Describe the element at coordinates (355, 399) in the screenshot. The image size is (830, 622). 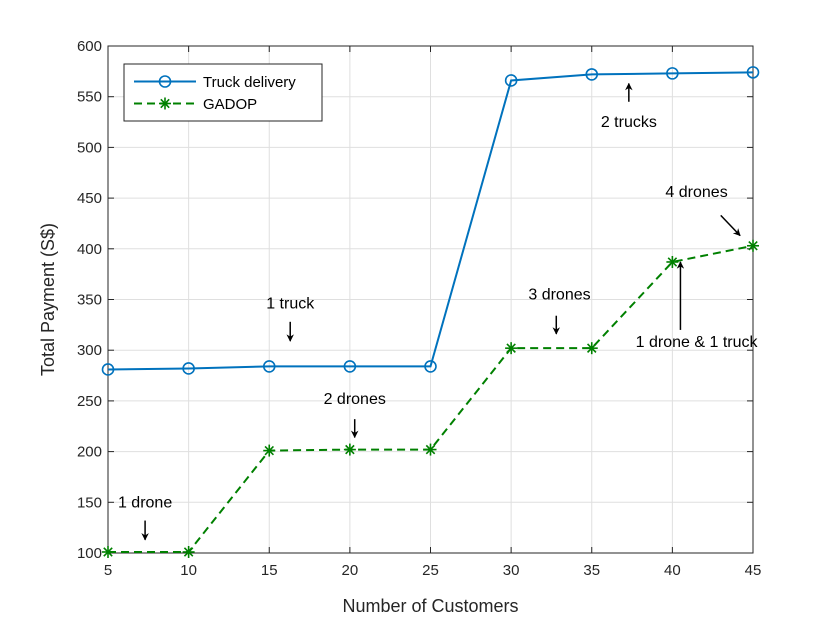
I see `annotation-label: 2 drones` at that location.